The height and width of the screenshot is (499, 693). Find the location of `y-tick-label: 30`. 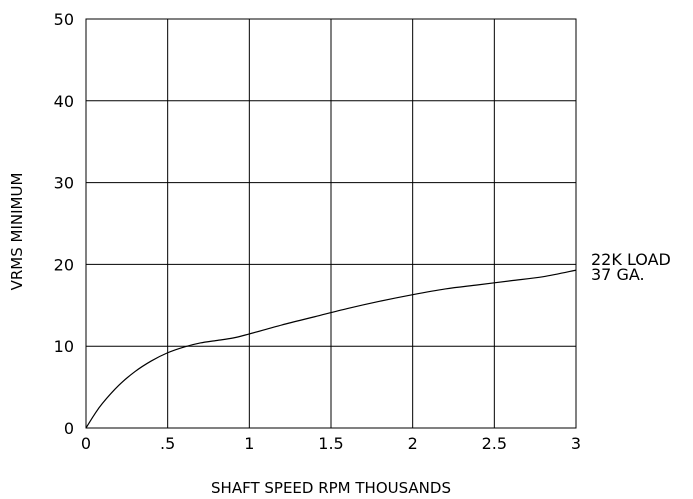

y-tick-label: 30 is located at coordinates (64, 183).